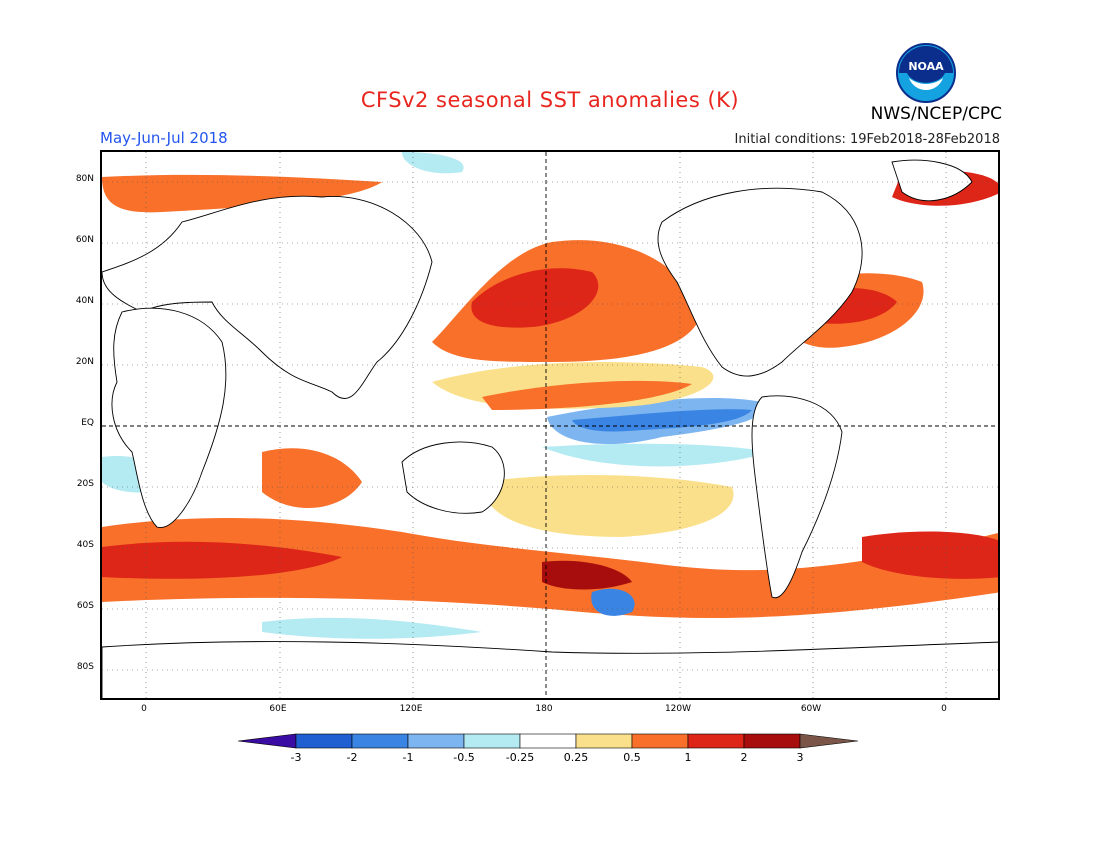 Image resolution: width=1100 pixels, height=850 pixels. What do you see at coordinates (242, 193) in the screenshot?
I see `warm-anomaly-arctic-west` at bounding box center [242, 193].